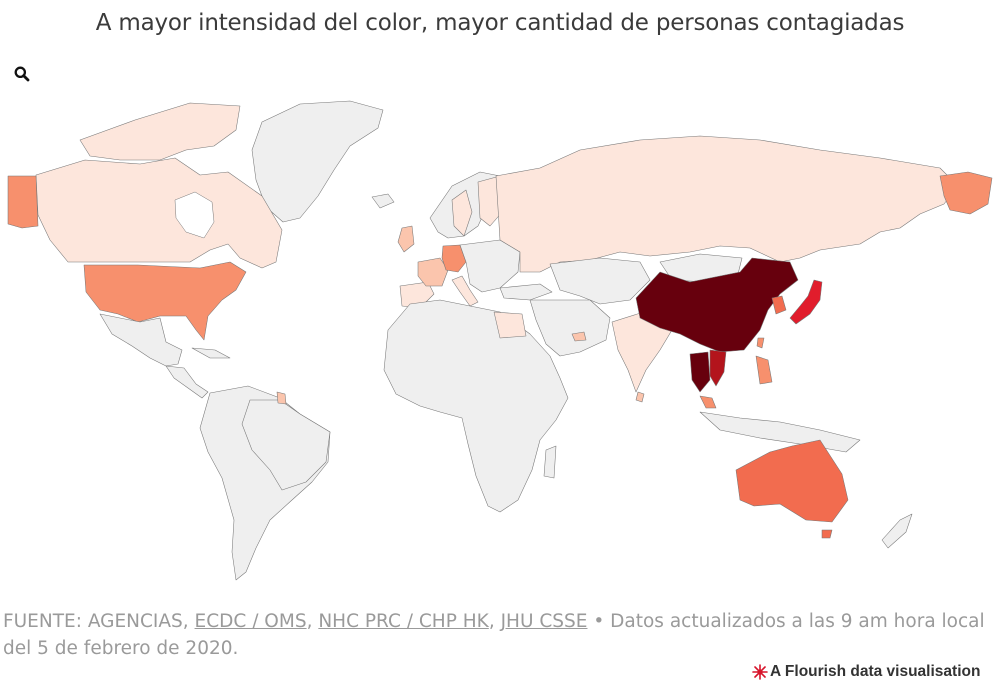 This screenshot has width=1000, height=693. I want to click on country-new-zealand, so click(897, 531).